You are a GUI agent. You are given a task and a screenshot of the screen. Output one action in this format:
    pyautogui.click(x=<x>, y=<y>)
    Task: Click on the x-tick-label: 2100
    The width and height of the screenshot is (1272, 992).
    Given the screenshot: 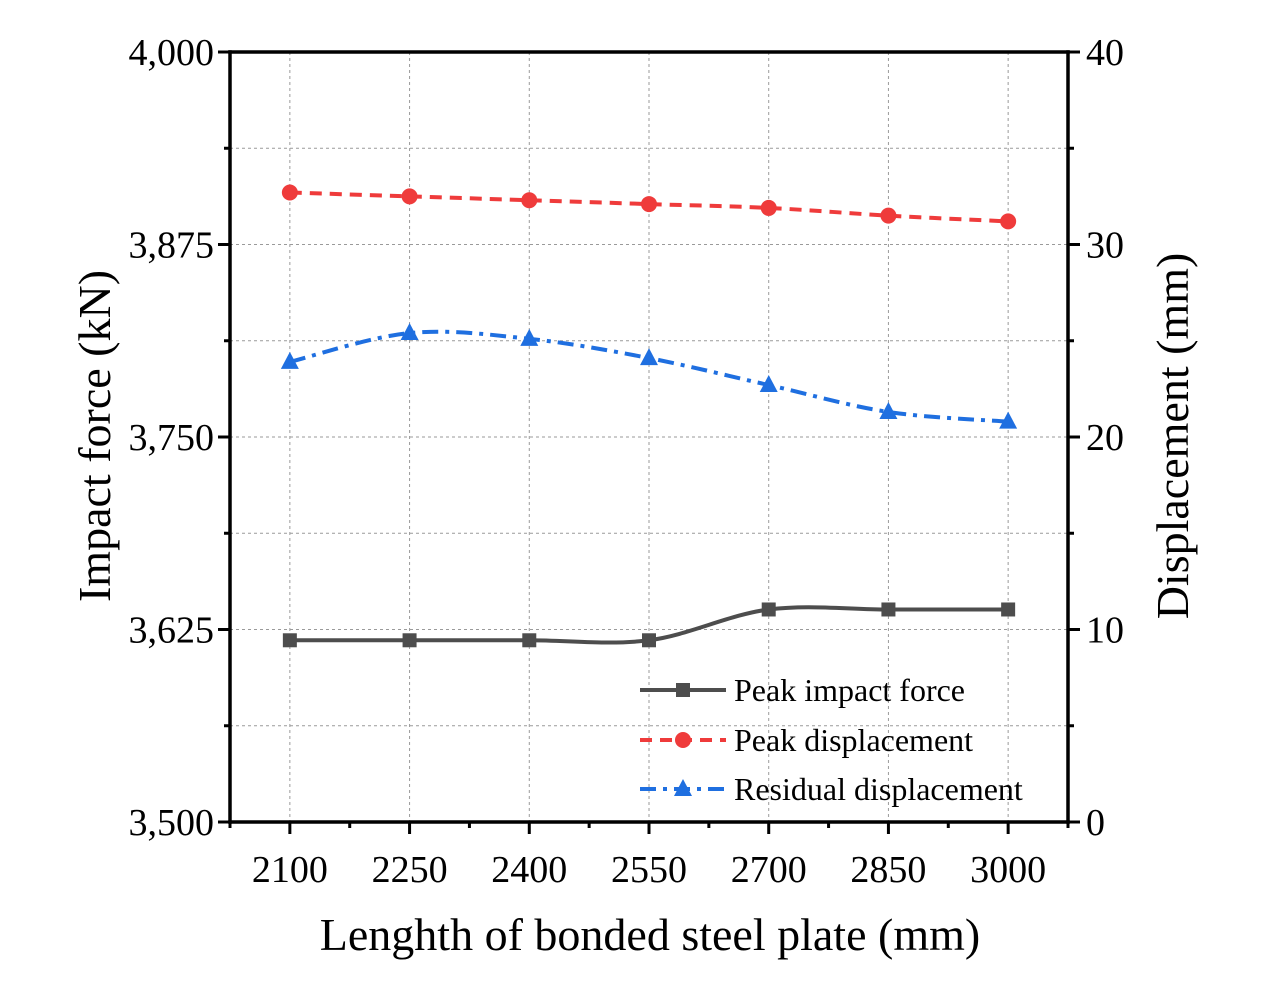 What is the action you would take?
    pyautogui.click(x=290, y=870)
    